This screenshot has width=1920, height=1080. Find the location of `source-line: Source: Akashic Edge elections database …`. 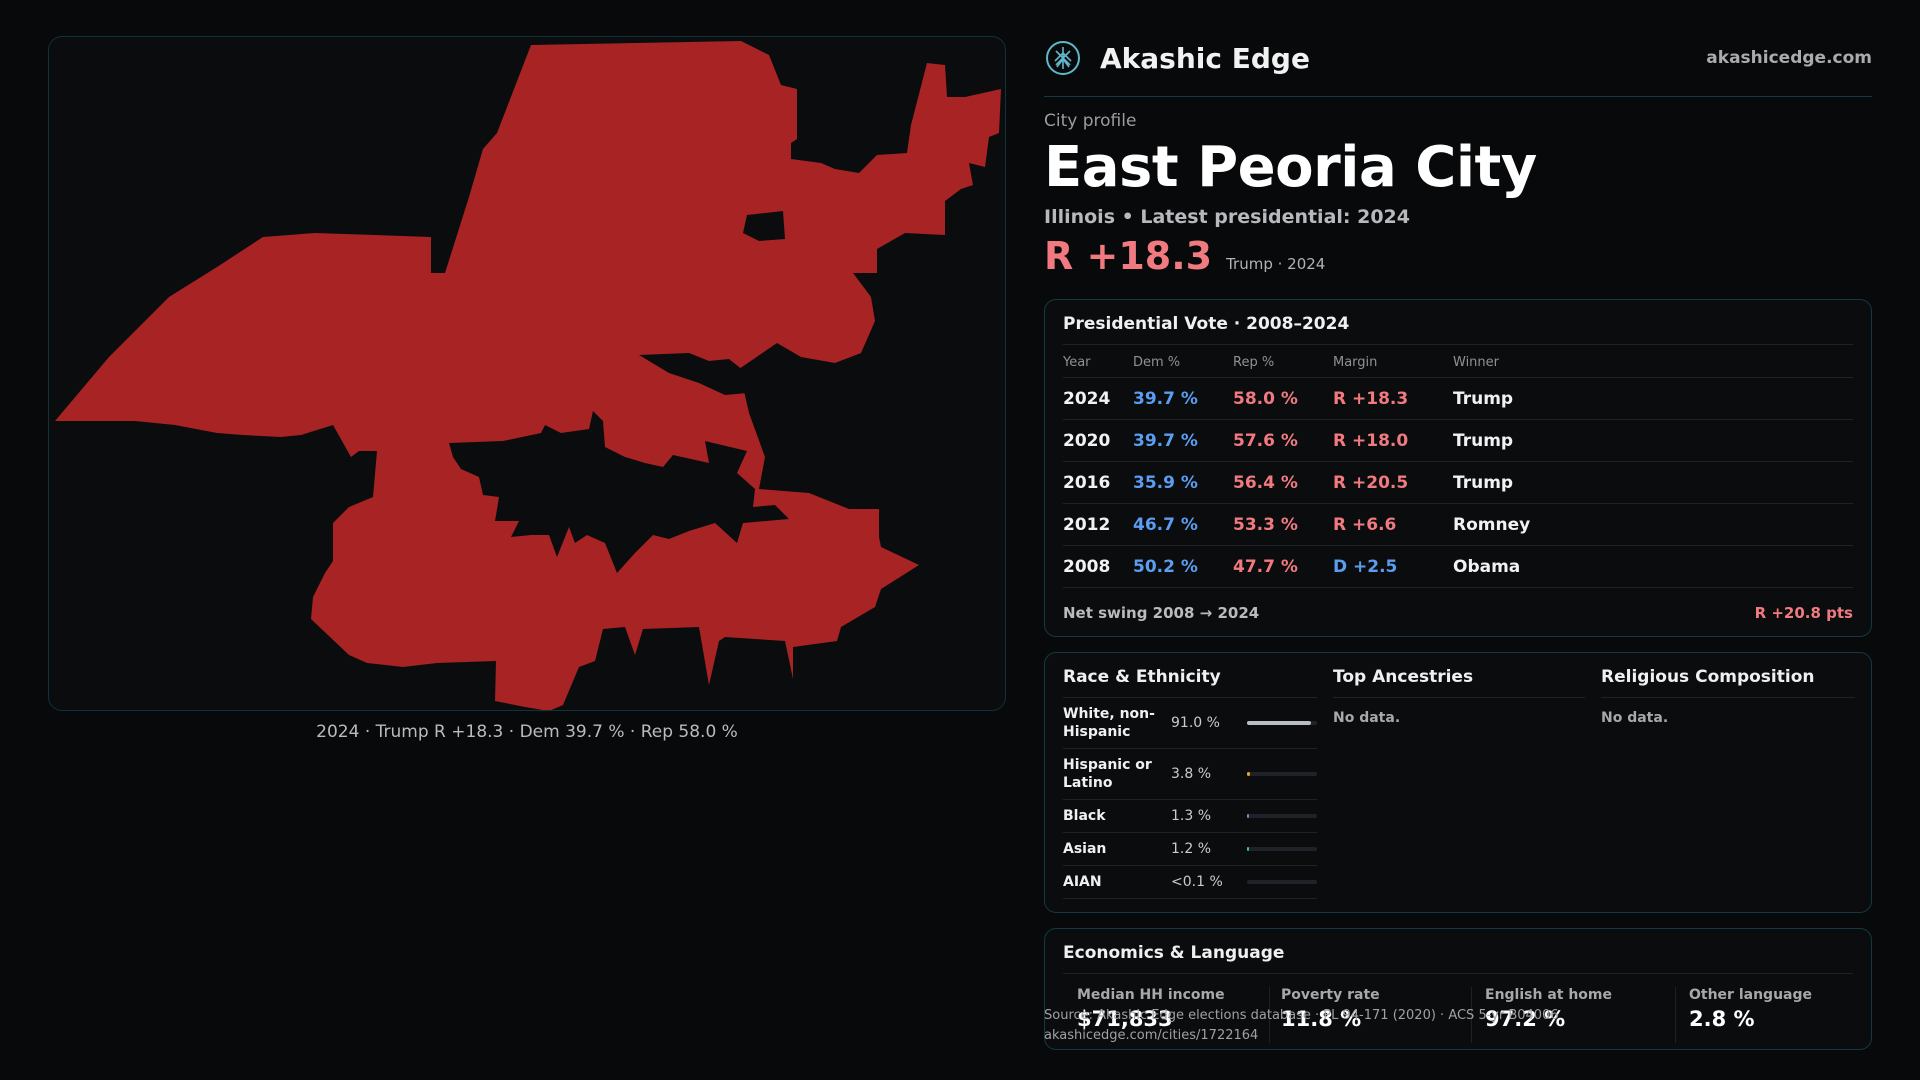

source-line: Source: Akashic Edge elections database … is located at coordinates (1301, 1015).